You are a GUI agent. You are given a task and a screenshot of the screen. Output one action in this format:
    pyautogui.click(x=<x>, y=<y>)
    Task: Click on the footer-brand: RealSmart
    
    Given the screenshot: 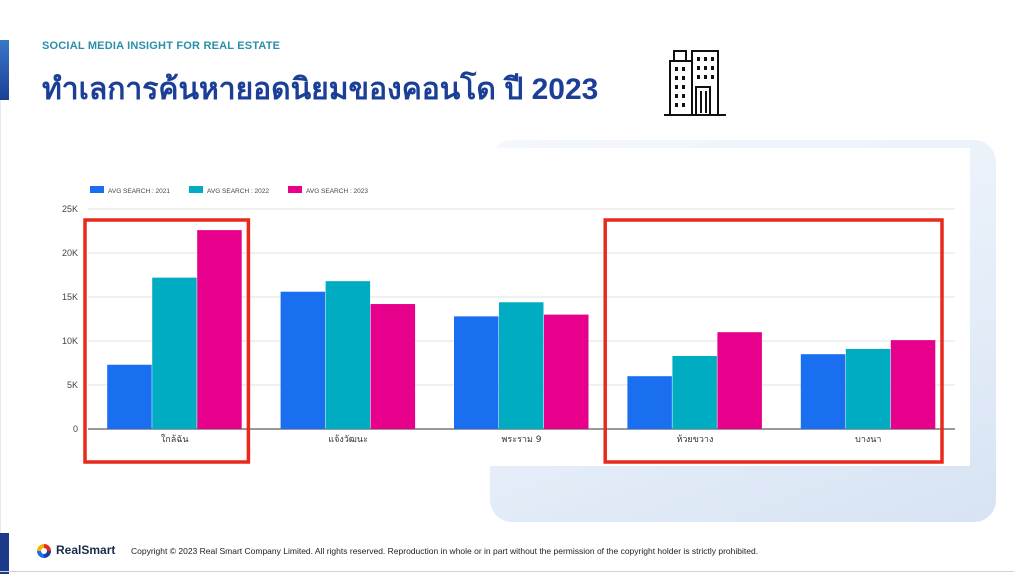 What is the action you would take?
    pyautogui.click(x=86, y=550)
    